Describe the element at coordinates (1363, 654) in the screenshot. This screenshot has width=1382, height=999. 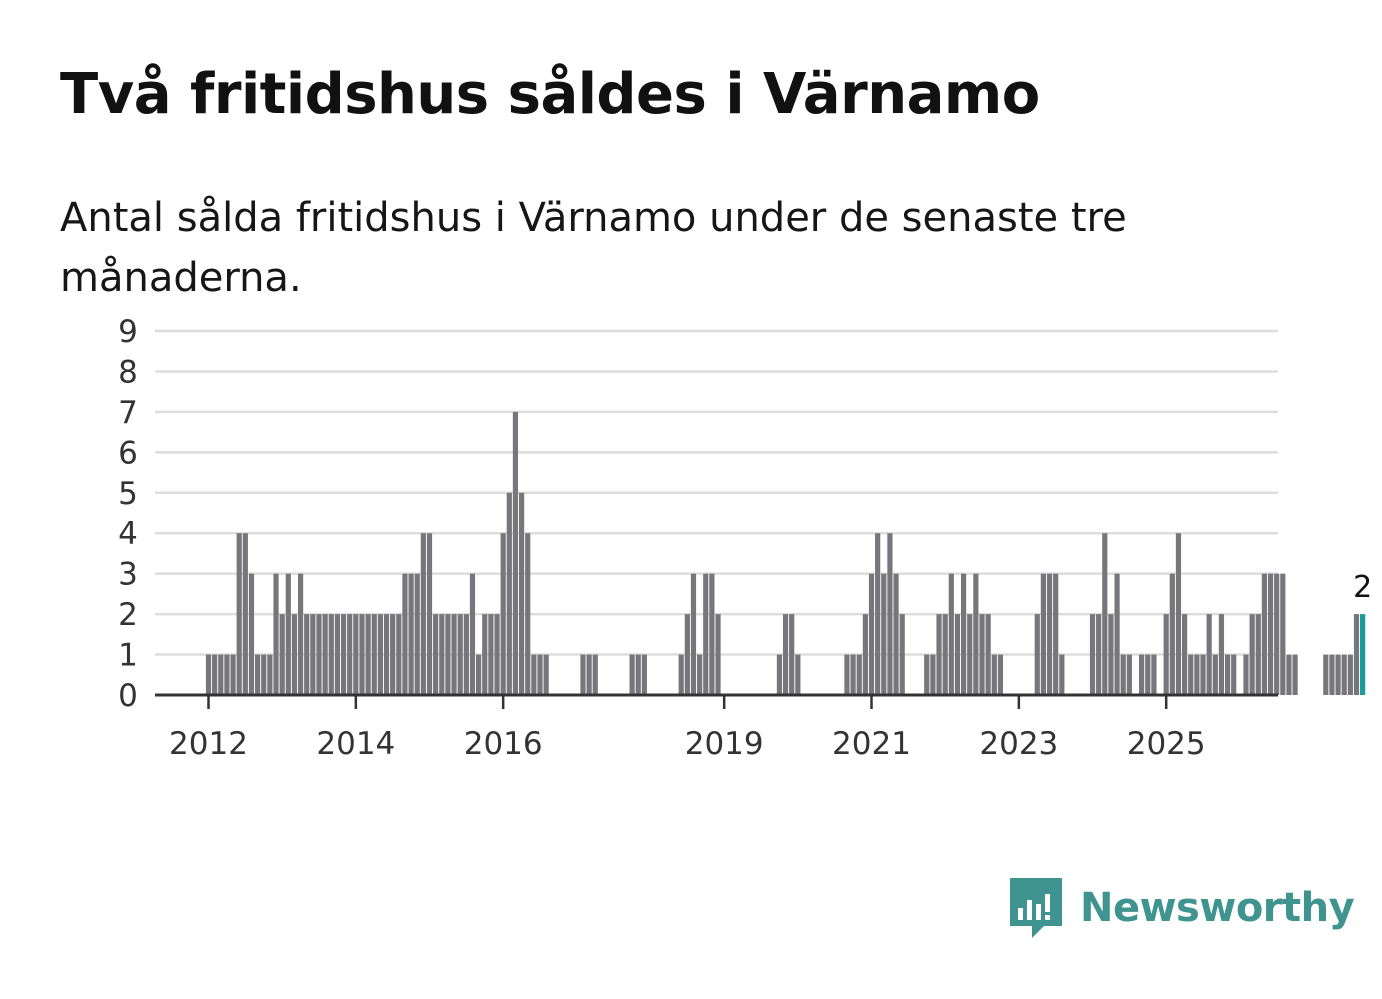
I see `bar-latest` at that location.